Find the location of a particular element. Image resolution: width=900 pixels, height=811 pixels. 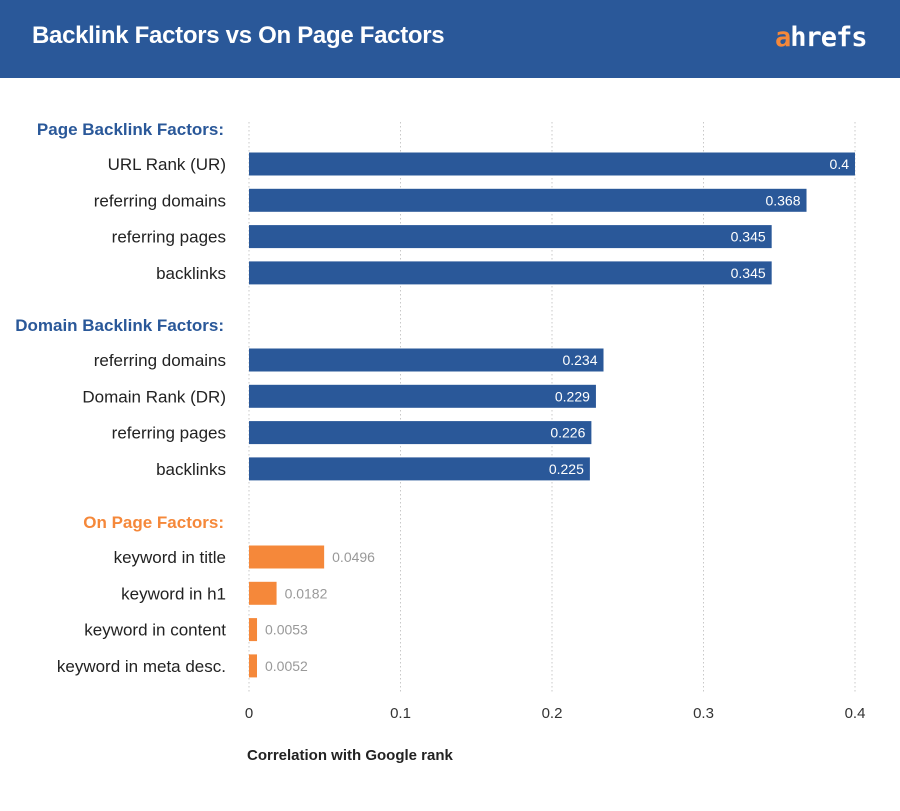

data-label: 0.368 is located at coordinates (782, 200).